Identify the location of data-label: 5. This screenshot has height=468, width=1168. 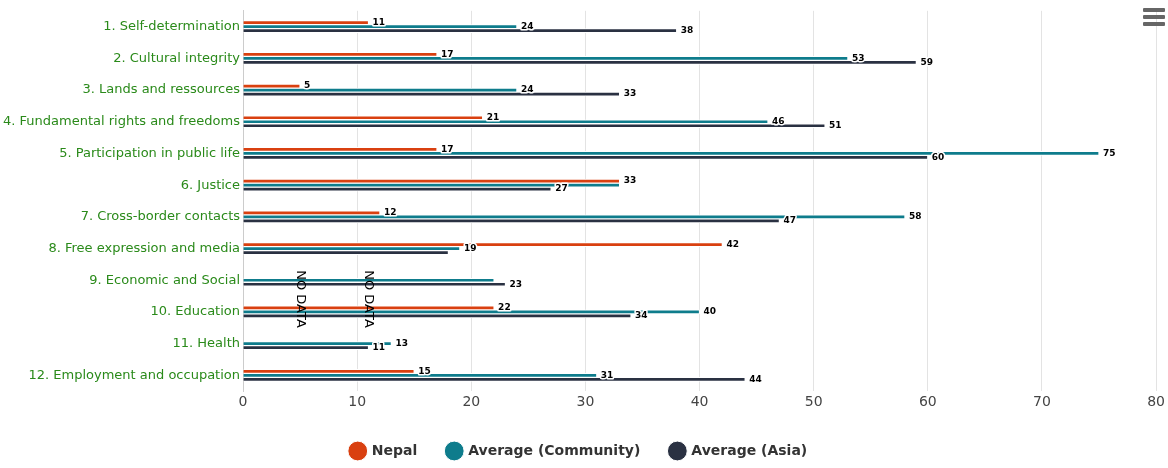
(307, 85).